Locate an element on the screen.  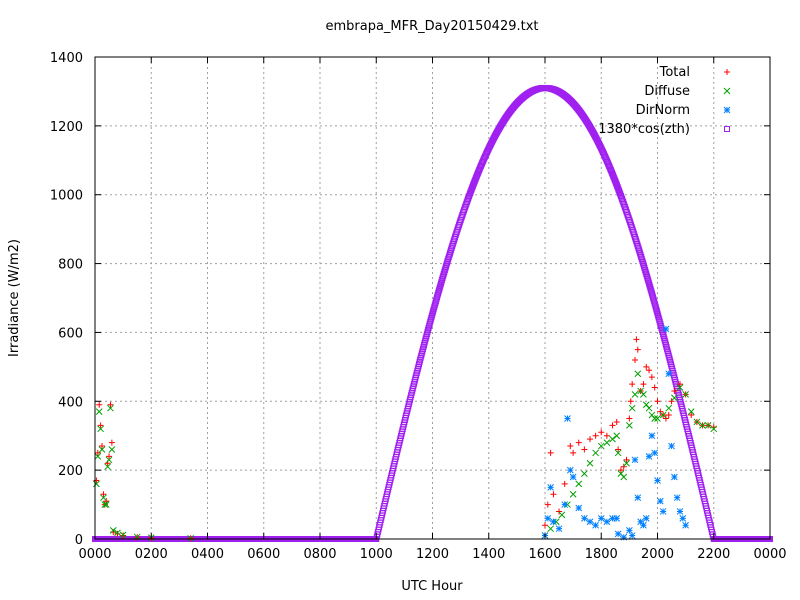
x-tick-label: 0000 is located at coordinates (769, 554).